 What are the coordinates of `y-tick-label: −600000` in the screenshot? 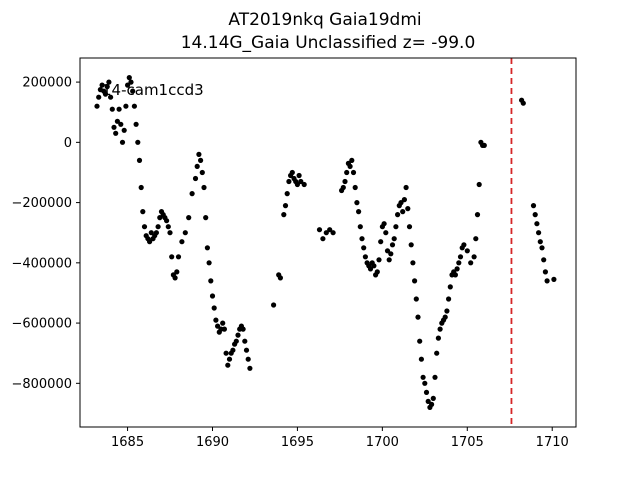 It's located at (41, 324).